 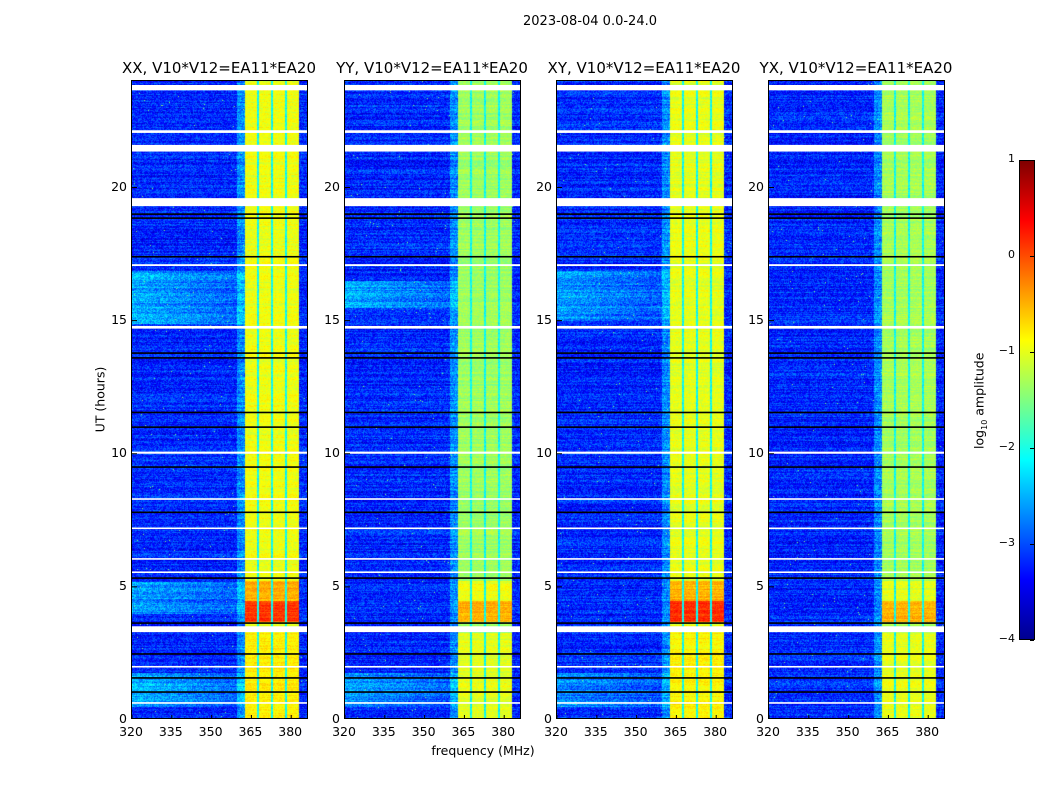 I want to click on x-axis-label: frequency (MHz), so click(x=483, y=750).